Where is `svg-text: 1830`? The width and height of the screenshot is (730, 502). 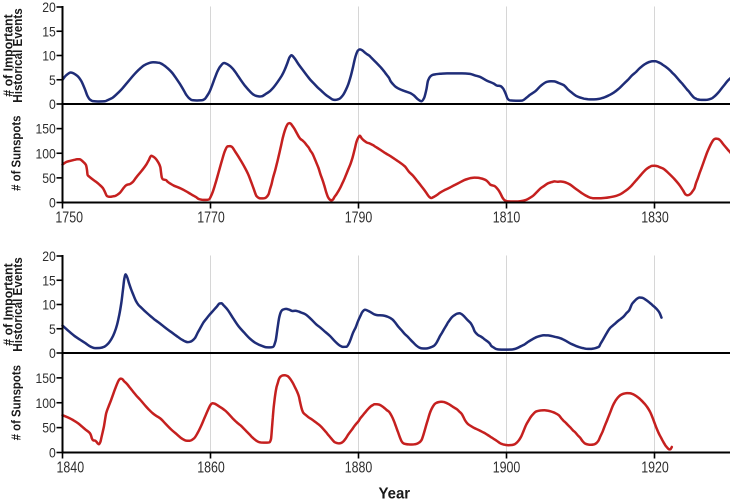
svg-text: 1830 is located at coordinates (655, 218).